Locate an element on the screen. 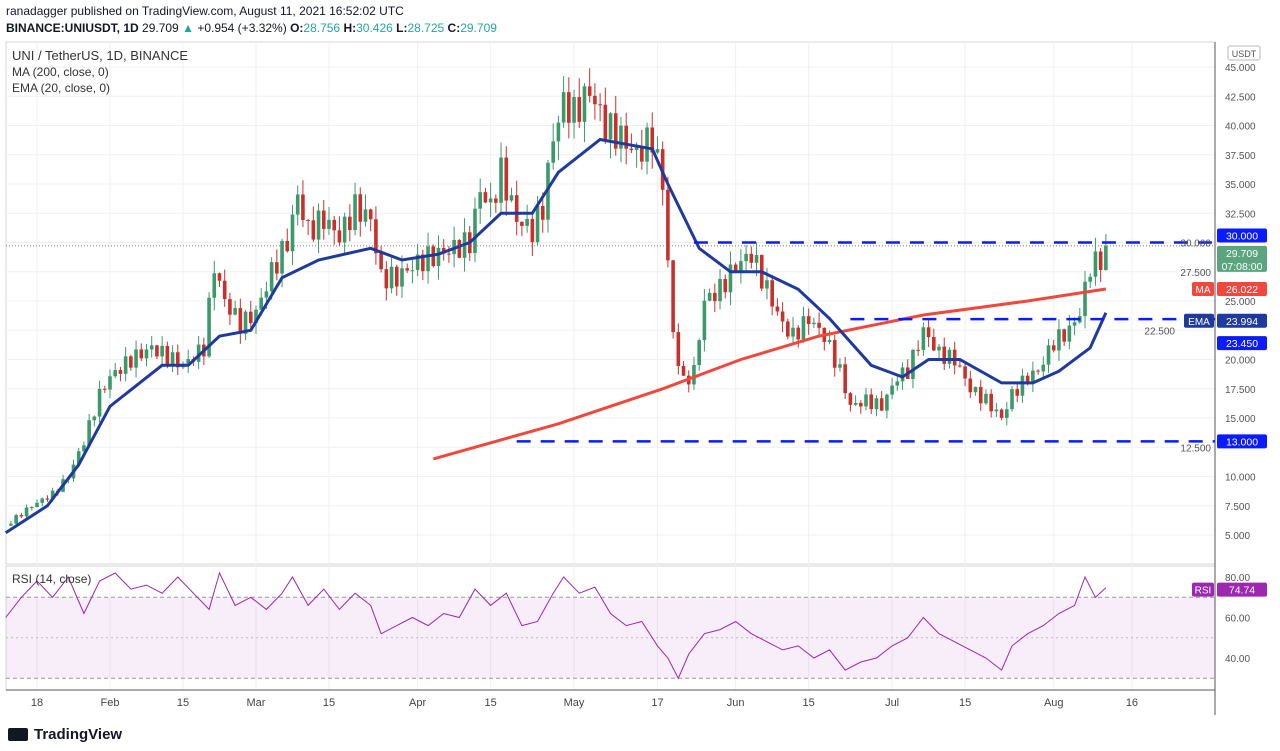  level-2345-label-bg is located at coordinates (1242, 343).